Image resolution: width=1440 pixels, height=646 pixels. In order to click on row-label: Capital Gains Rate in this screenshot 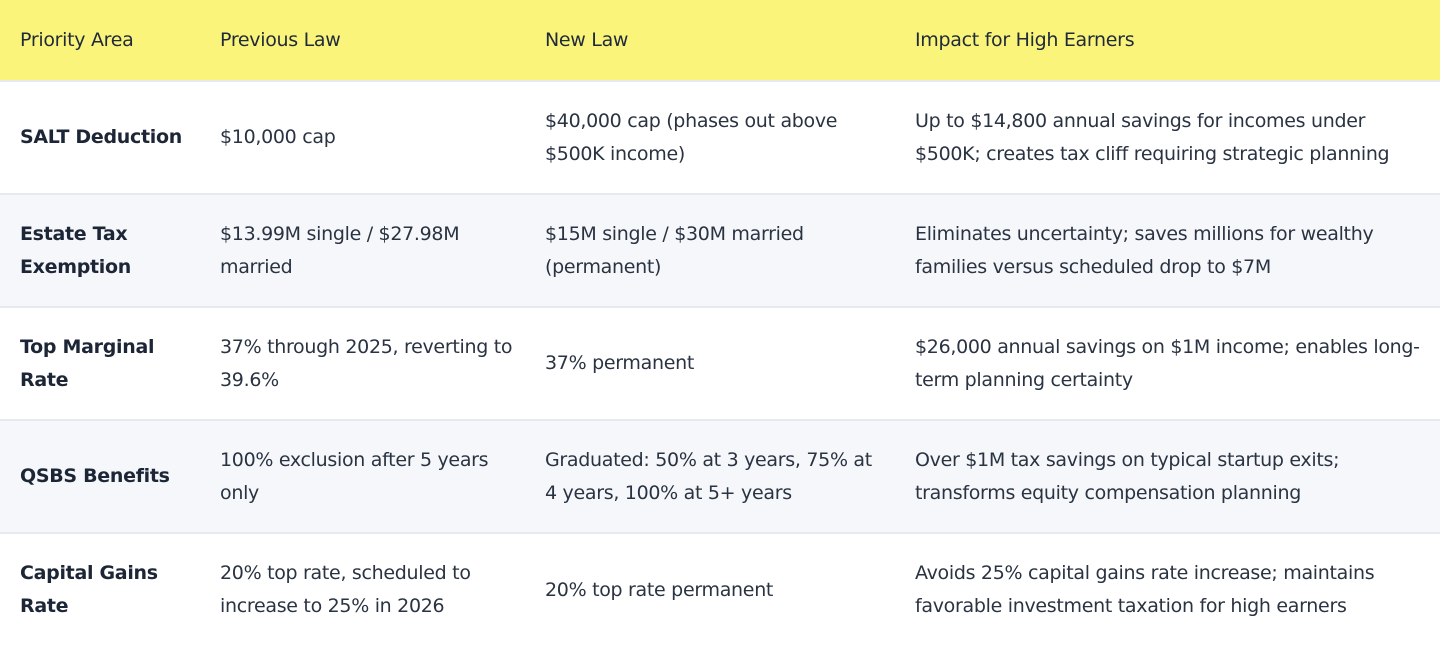, I will do `click(100, 589)`.